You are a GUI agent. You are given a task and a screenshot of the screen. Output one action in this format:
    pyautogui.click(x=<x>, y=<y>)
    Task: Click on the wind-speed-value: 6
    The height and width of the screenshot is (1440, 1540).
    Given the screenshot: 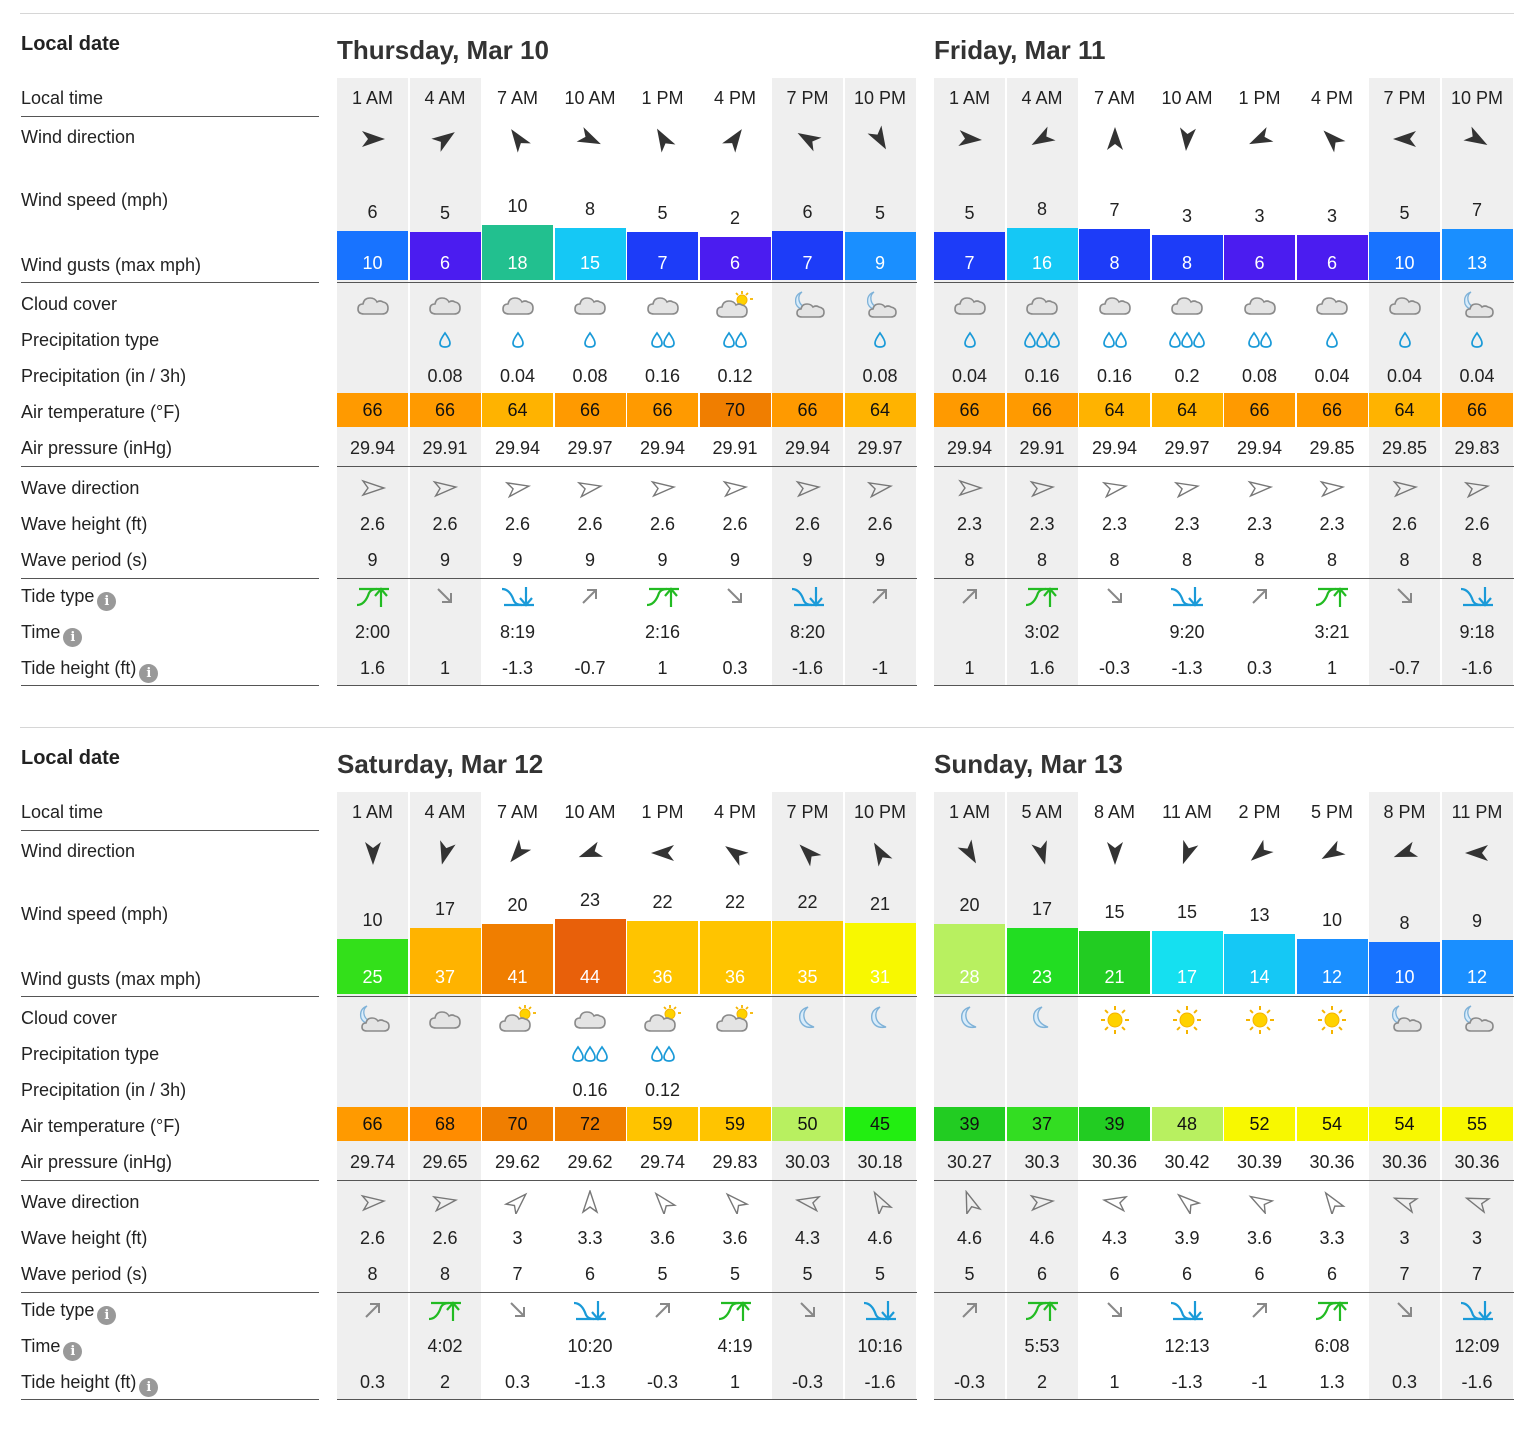 What is the action you would take?
    pyautogui.click(x=807, y=212)
    